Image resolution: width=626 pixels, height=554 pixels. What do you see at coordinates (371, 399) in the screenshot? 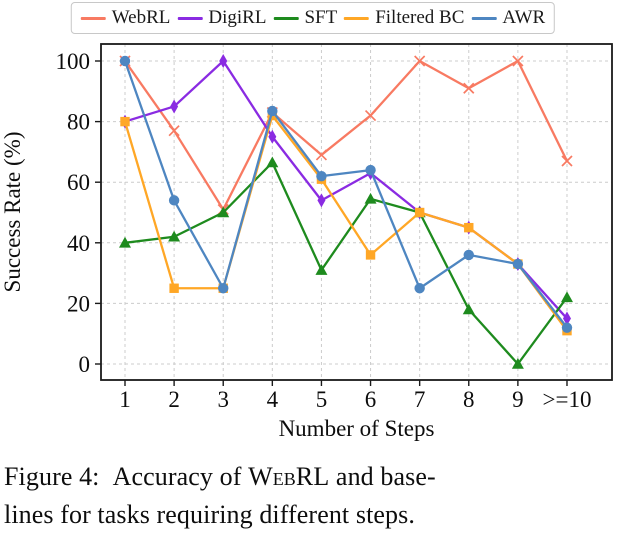
I see `x-tick-label-6: 6` at bounding box center [371, 399].